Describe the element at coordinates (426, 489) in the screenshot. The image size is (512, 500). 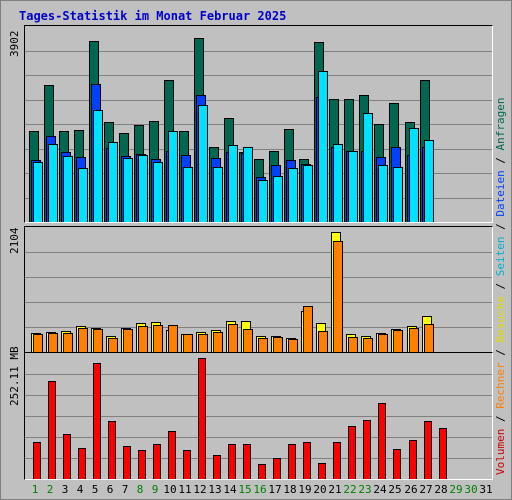
I see `x-tick-day-27: 27` at that location.